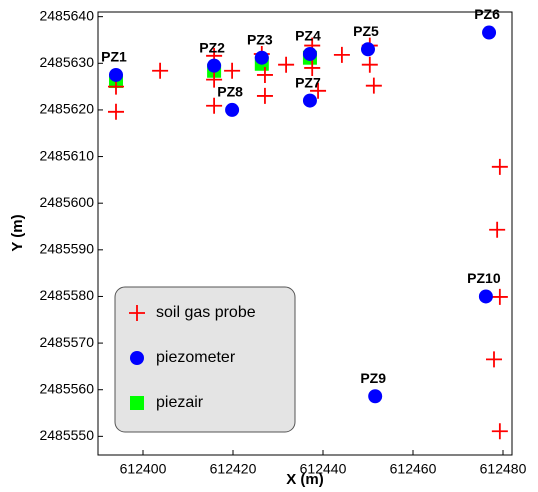  Describe the element at coordinates (413, 469) in the screenshot. I see `x-tick-label: 612460` at that location.